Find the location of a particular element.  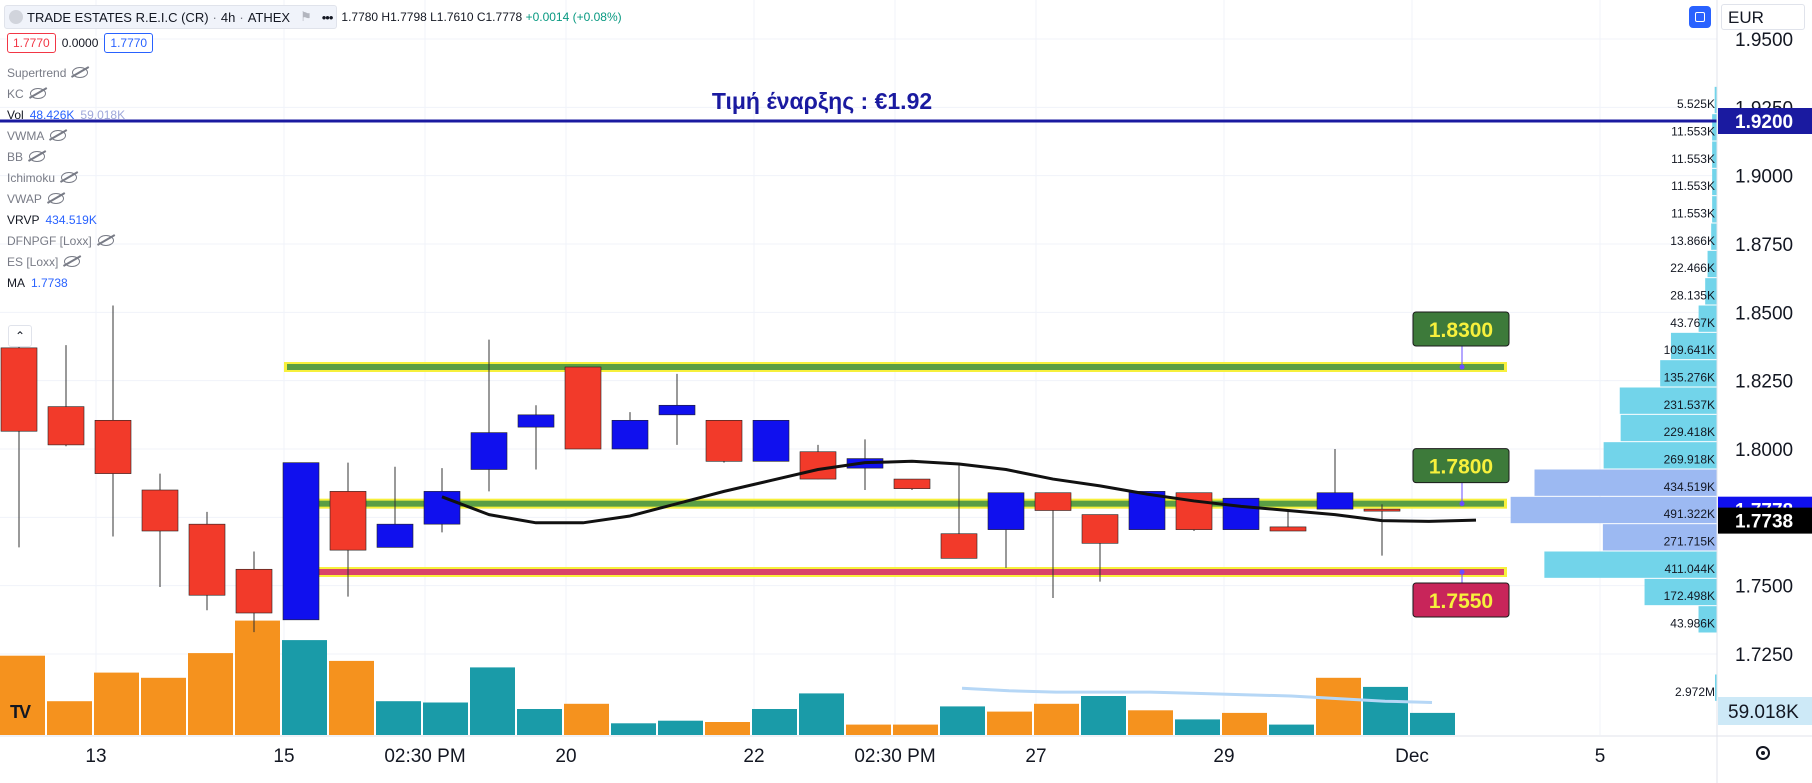

price-tick-label: 1.9000 is located at coordinates (1764, 177).